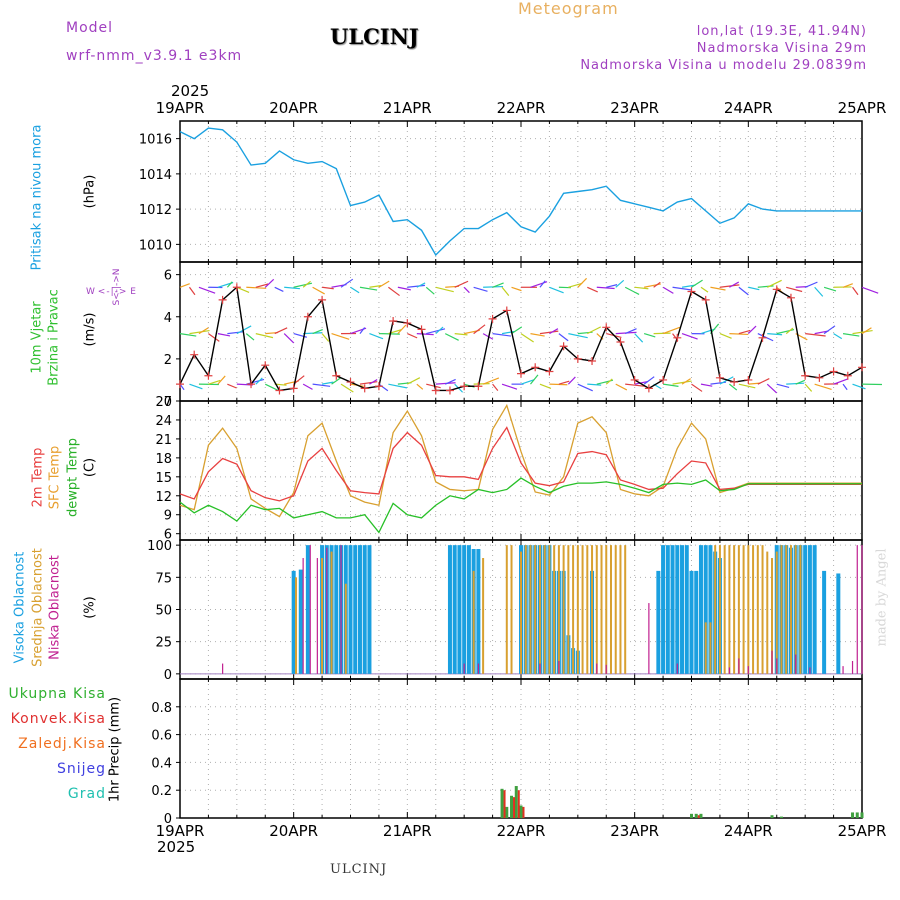  I want to click on precip-ytick-label: 0.2, so click(161, 791).